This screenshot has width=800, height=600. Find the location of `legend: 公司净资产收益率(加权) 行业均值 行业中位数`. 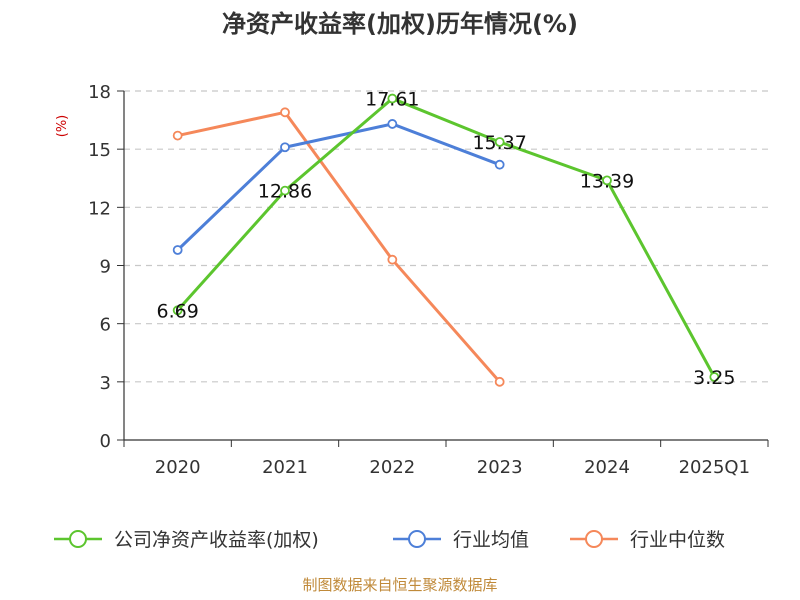

legend: 公司净资产收益率(加权) 行业均值 行业中位数 is located at coordinates (389, 540).